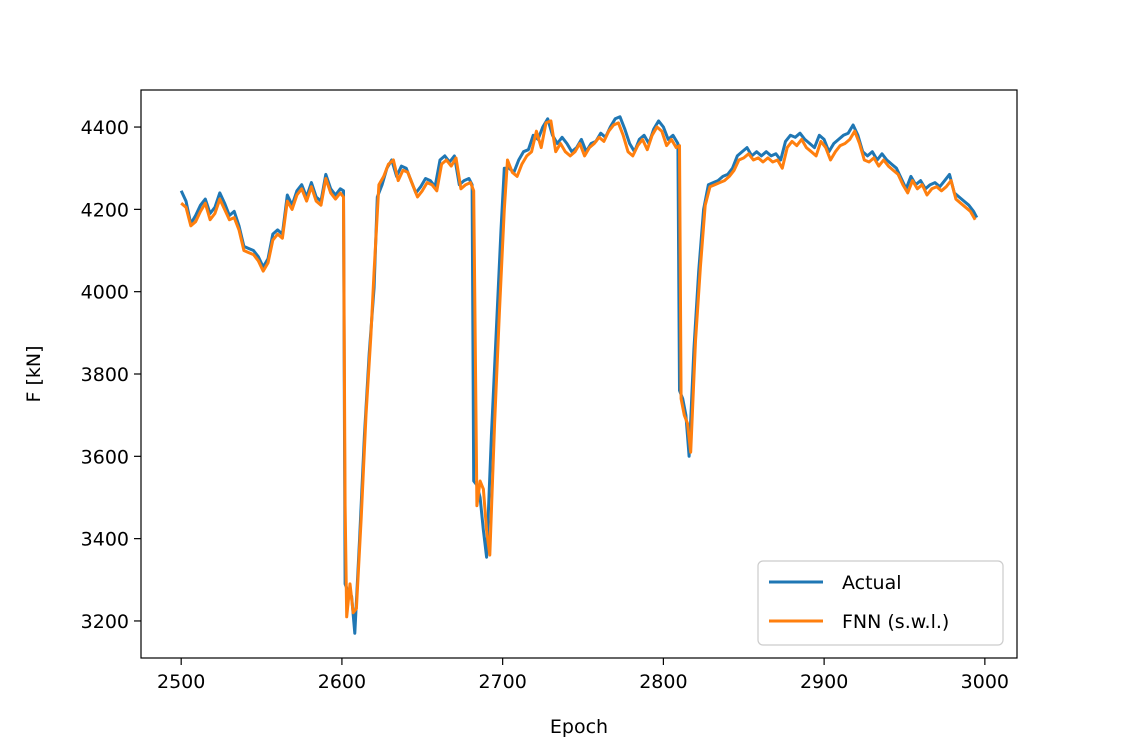  What do you see at coordinates (824, 682) in the screenshot?
I see `x-tick-label: 2900` at bounding box center [824, 682].